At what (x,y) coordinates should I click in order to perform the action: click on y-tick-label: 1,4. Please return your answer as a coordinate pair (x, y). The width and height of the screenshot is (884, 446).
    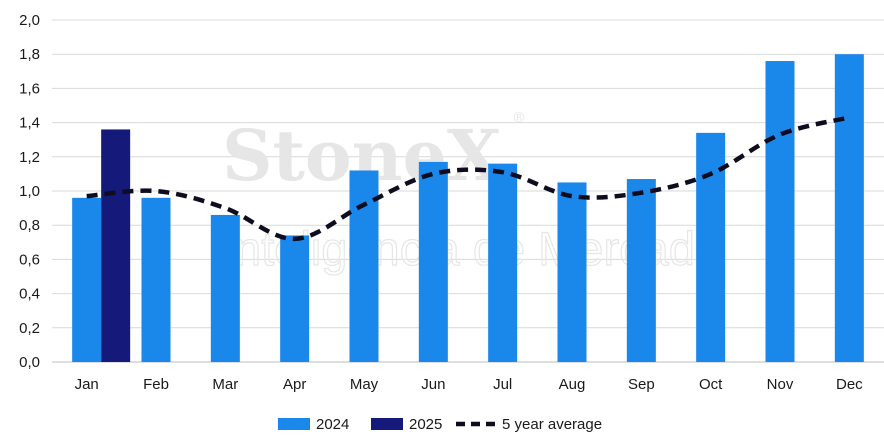
    Looking at the image, I should click on (29, 123).